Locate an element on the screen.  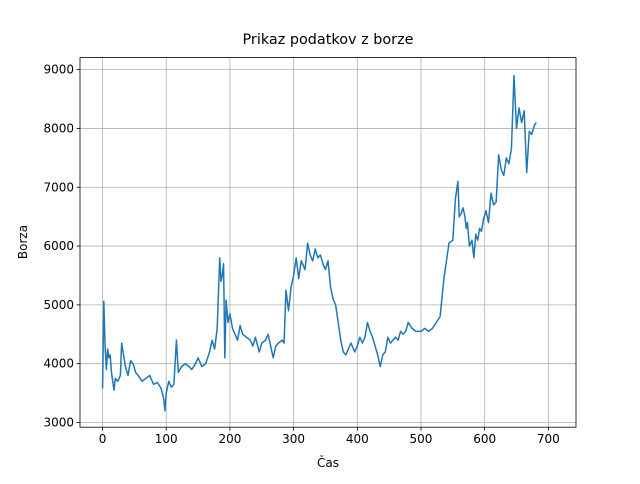
x-tick-label: 500 is located at coordinates (421, 439).